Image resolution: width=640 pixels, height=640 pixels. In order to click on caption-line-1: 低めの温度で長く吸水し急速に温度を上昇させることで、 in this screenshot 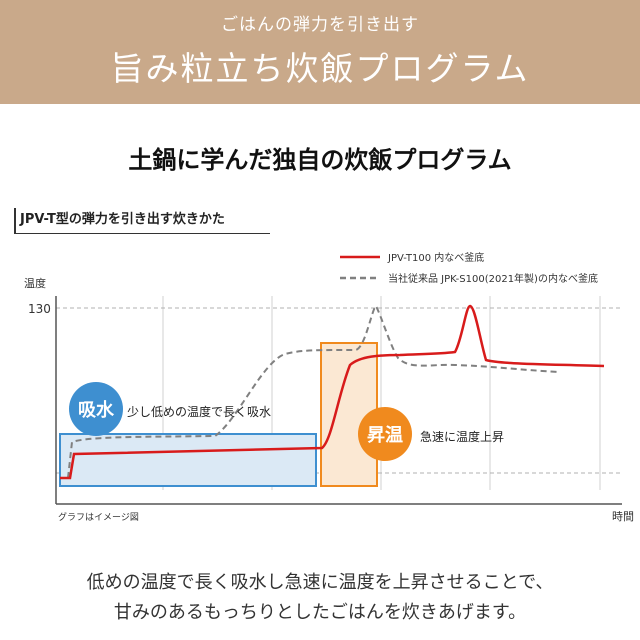, I will do `click(320, 582)`.